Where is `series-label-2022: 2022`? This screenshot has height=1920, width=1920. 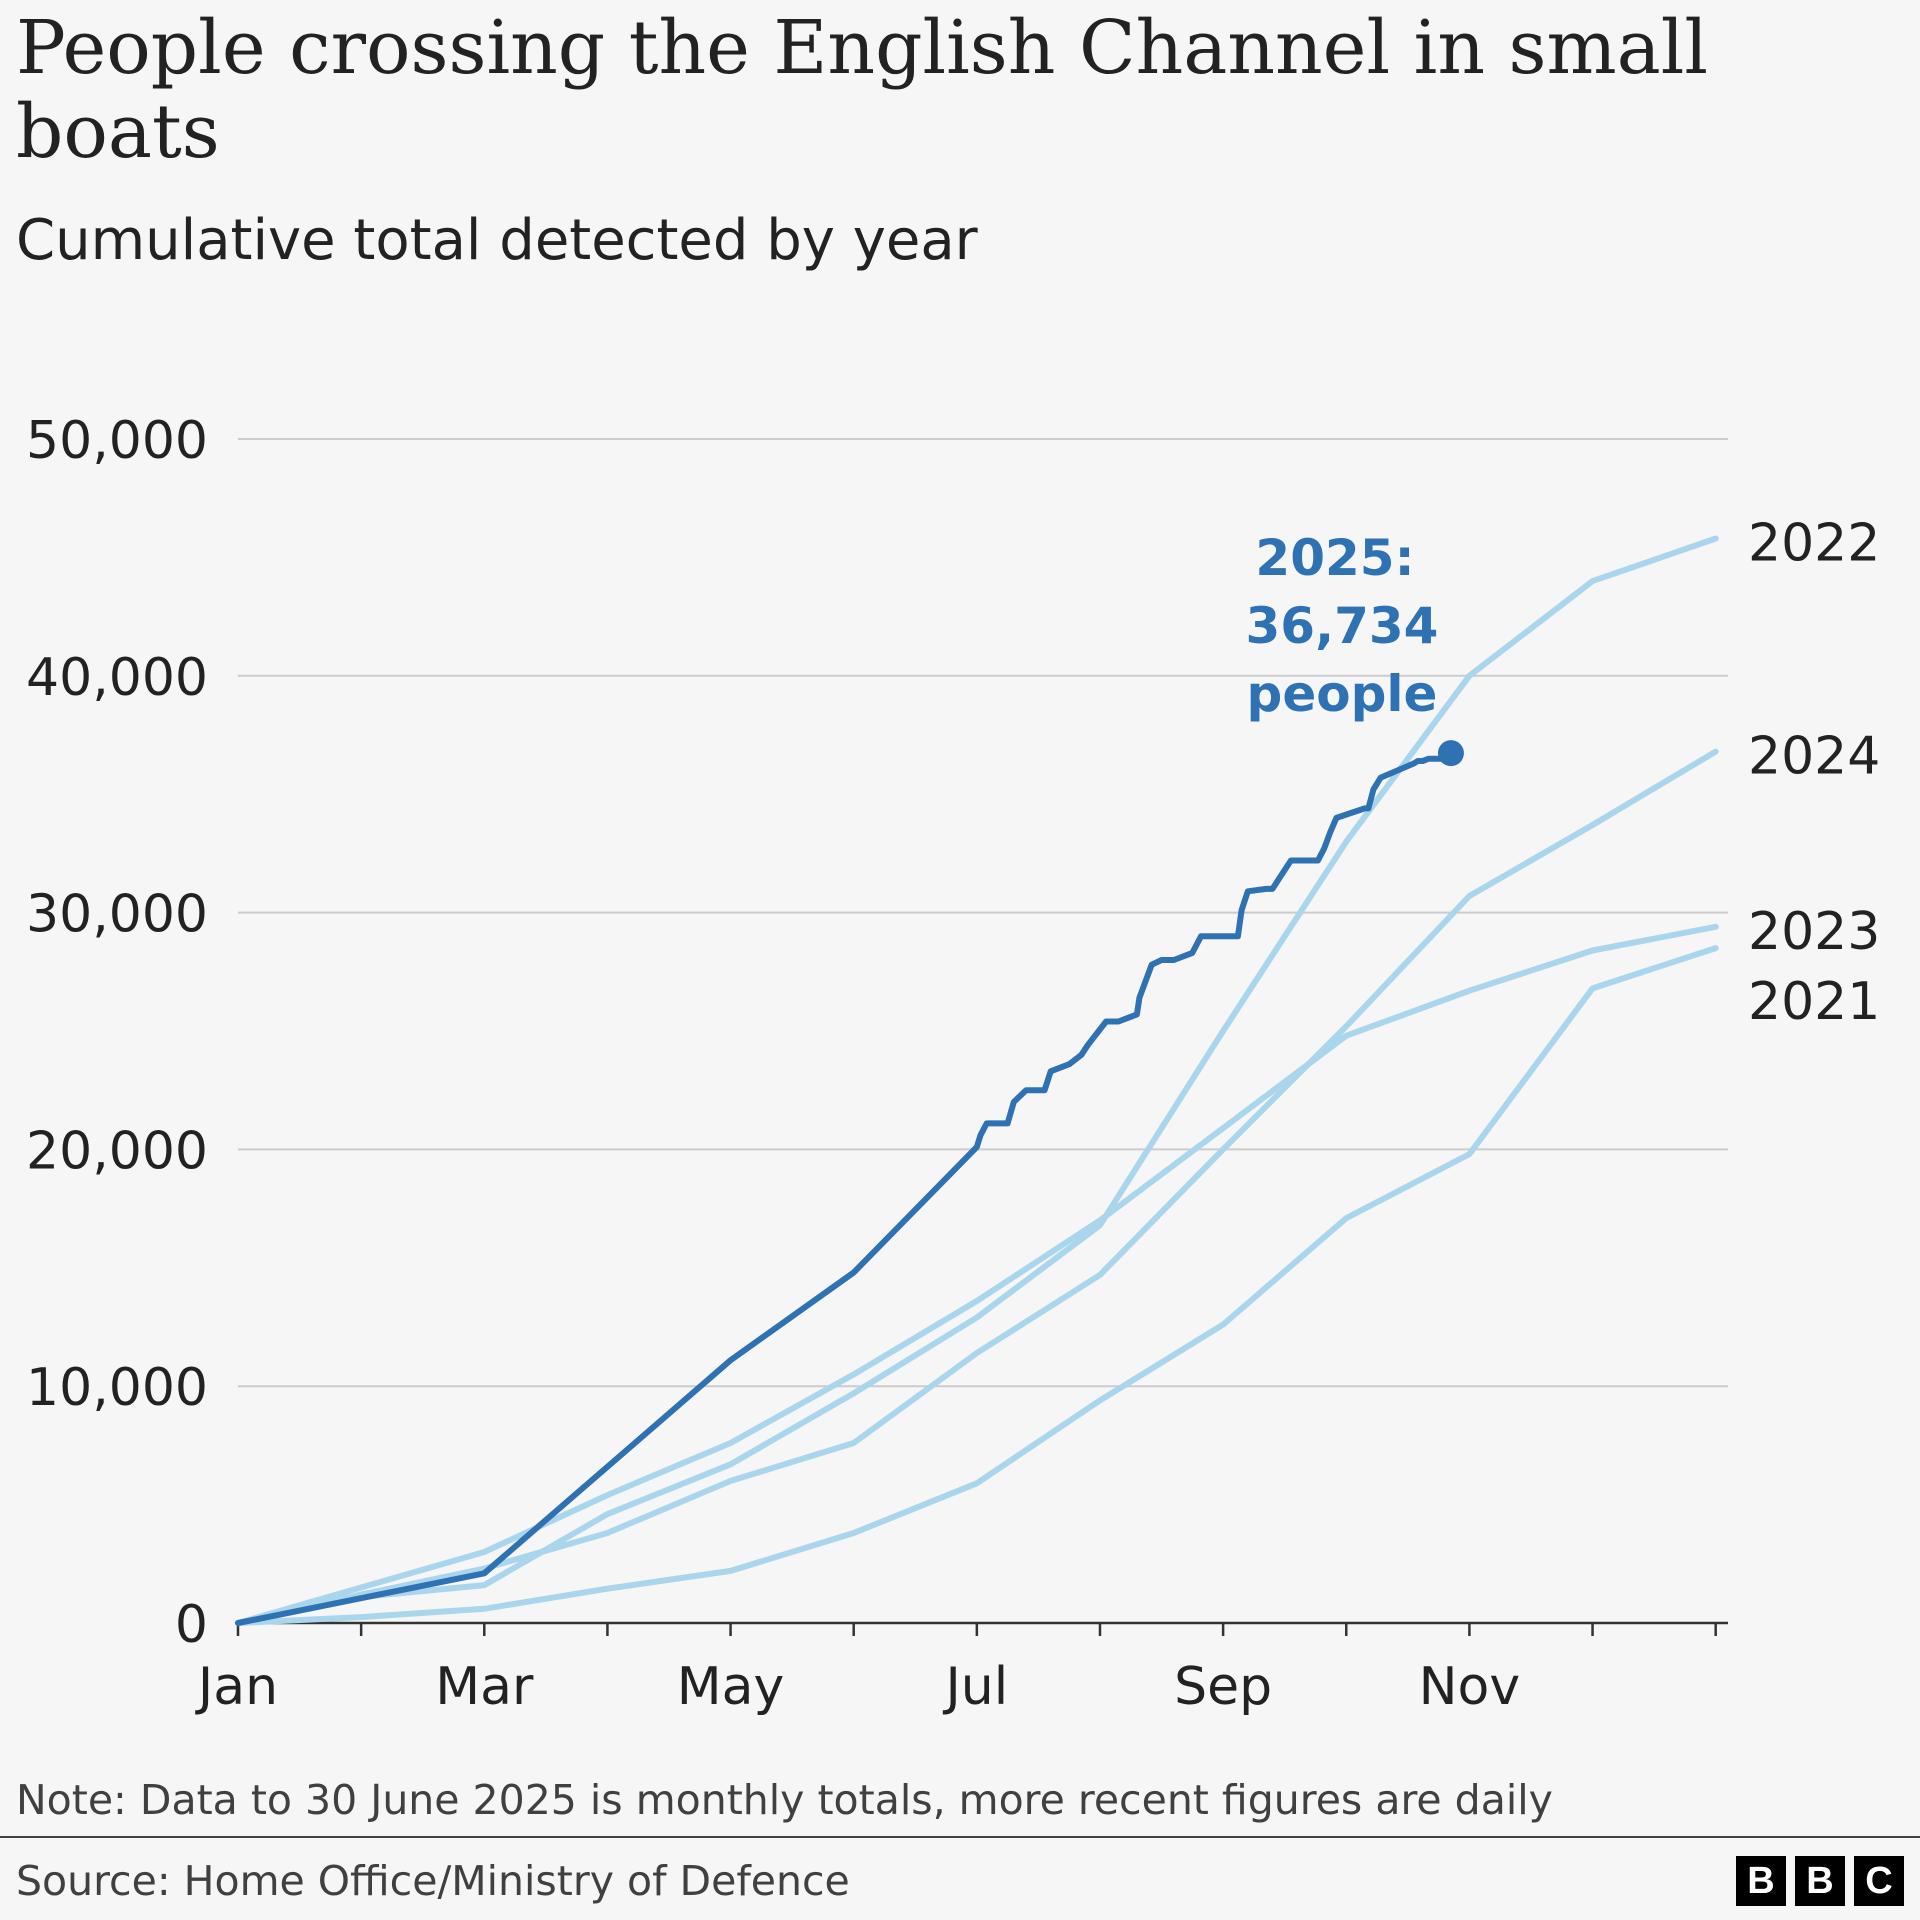
series-label-2022: 2022 is located at coordinates (1814, 543).